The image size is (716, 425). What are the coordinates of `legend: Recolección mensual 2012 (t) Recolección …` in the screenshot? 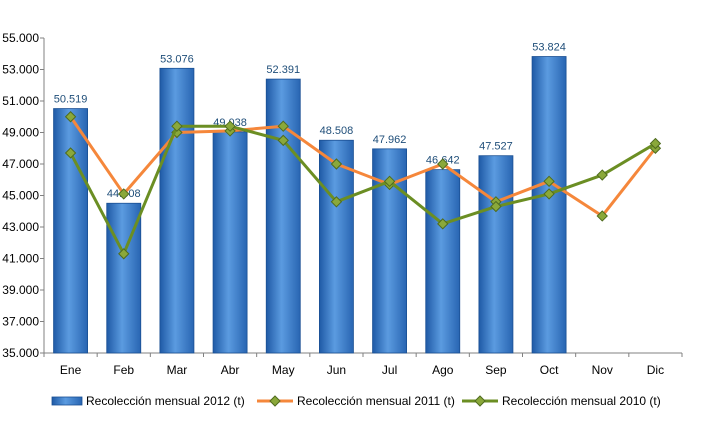 It's located at (356, 401).